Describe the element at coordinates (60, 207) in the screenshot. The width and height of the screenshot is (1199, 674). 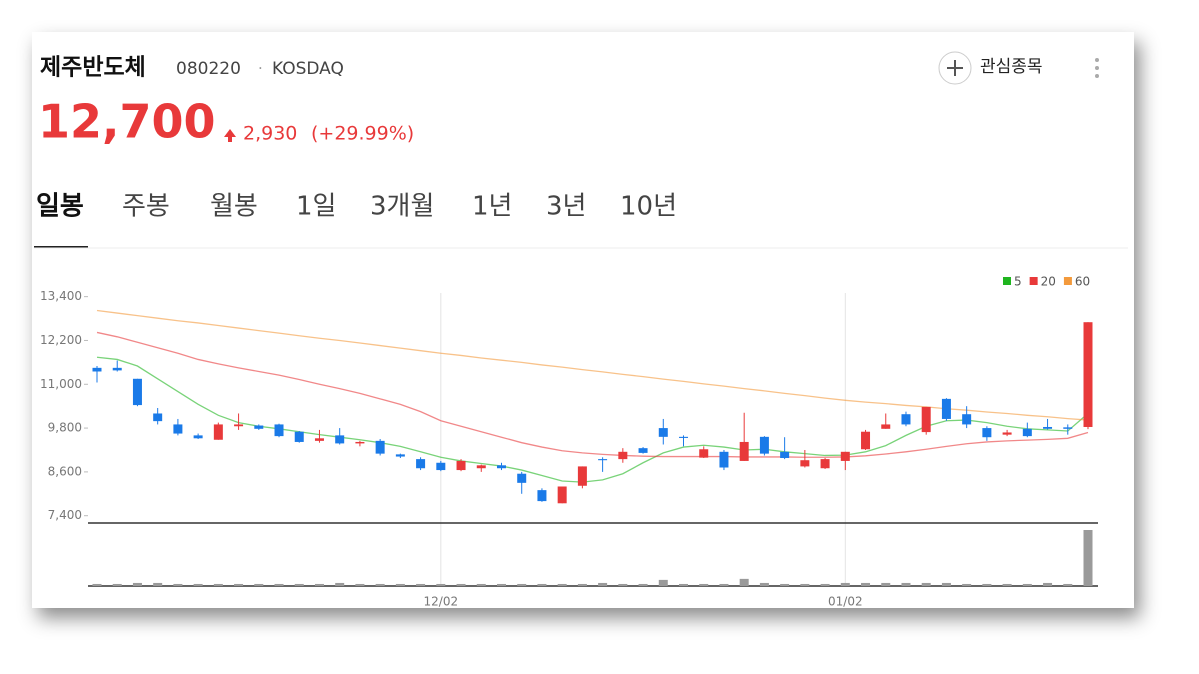
I see `period-tab: 일봉` at that location.